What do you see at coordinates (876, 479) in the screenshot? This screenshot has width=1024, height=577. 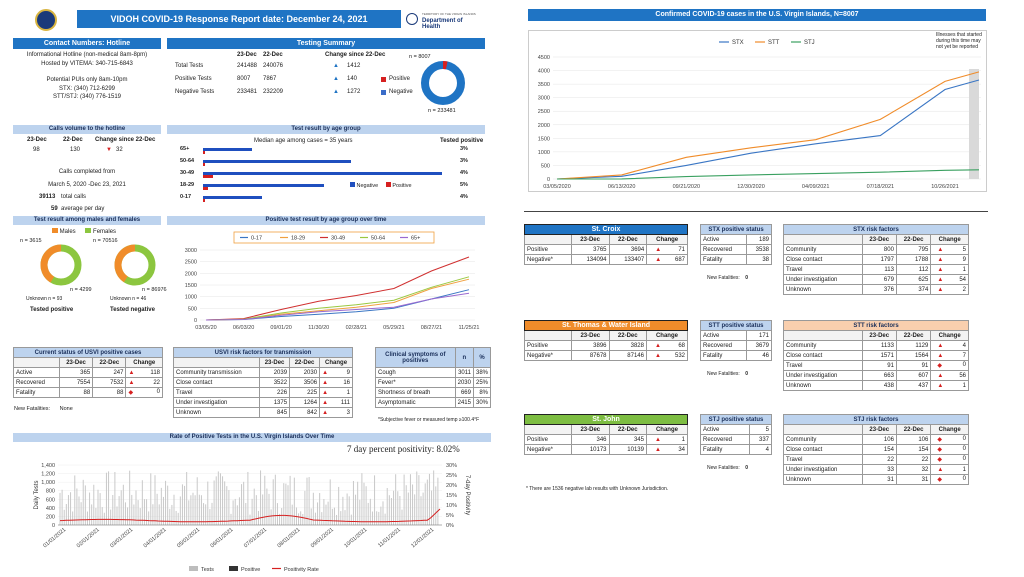 I see `table-row: Unknown 31 31 ◆ 0` at bounding box center [876, 479].